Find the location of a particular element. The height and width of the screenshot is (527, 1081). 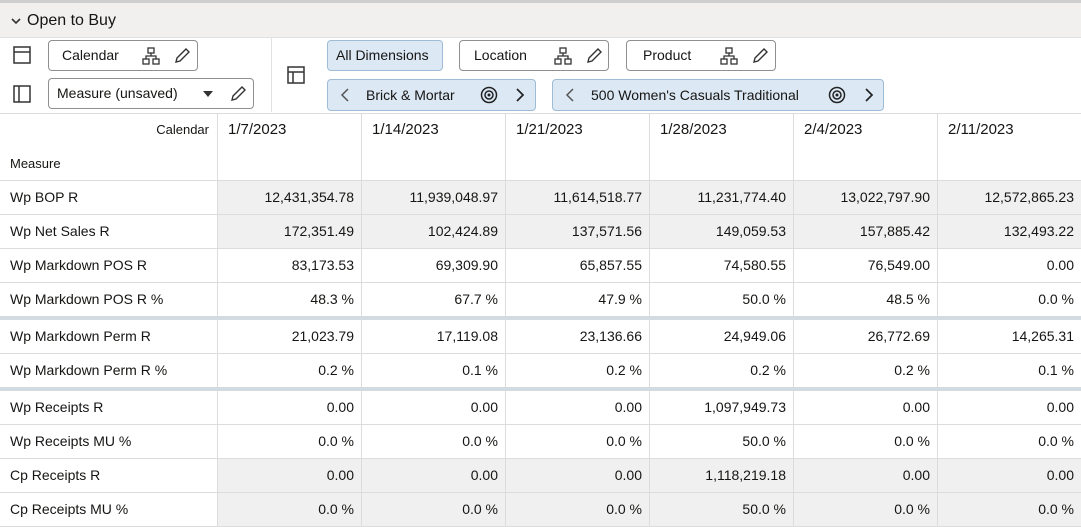

row-label: Wp Receipts MU % is located at coordinates (109, 442).